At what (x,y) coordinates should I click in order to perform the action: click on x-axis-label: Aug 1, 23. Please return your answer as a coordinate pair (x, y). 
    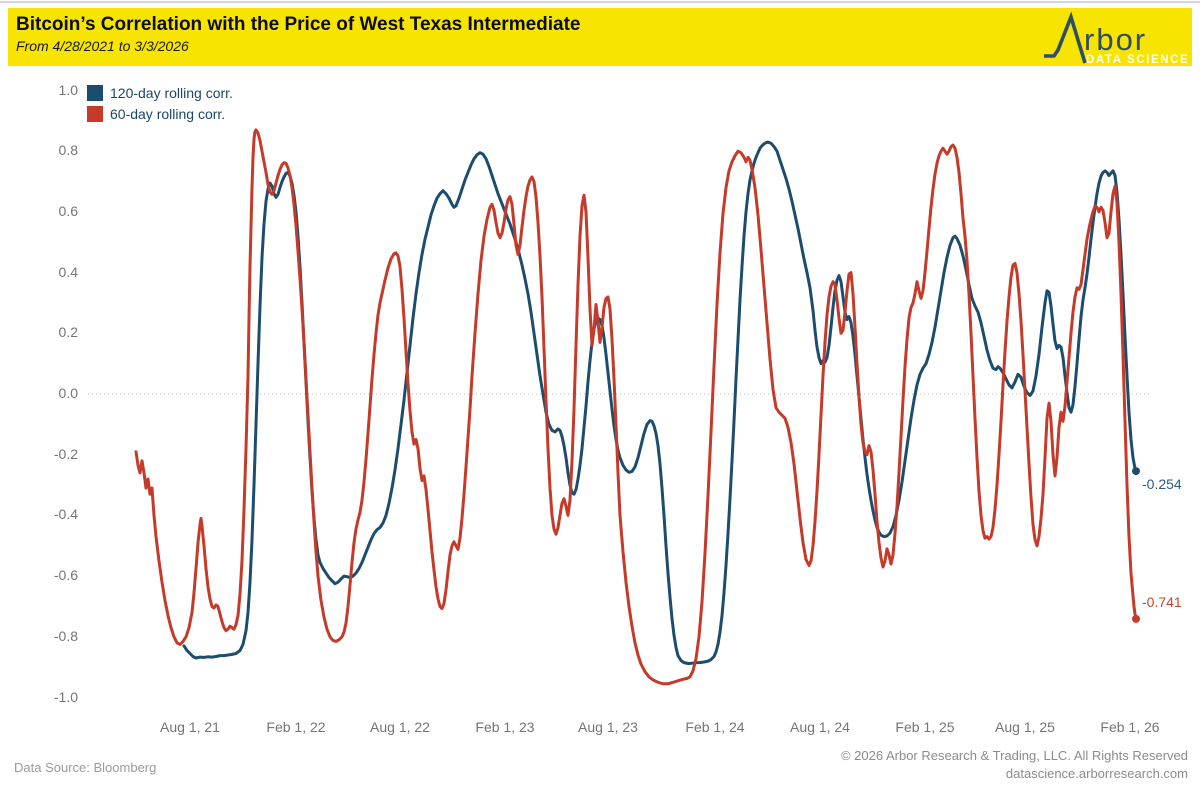
    Looking at the image, I should click on (608, 727).